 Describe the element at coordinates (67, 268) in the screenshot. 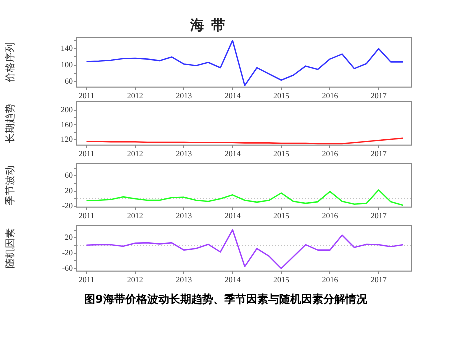

I see `y-tick-label: -60` at that location.